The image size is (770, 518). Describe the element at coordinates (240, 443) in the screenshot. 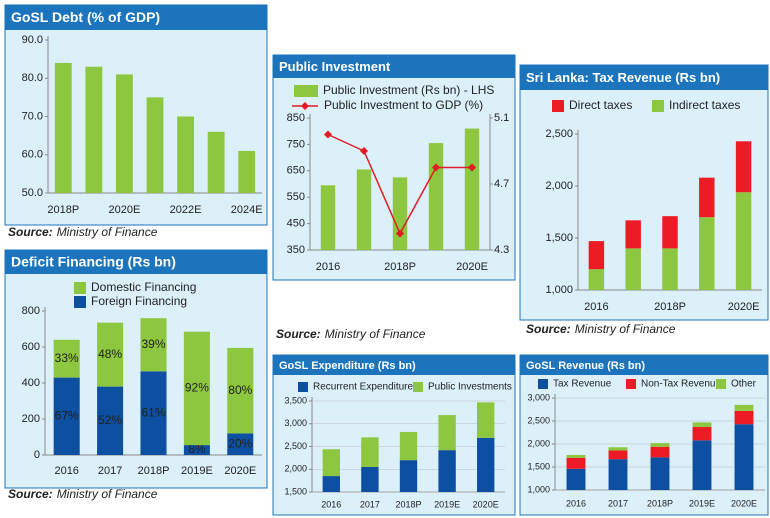

I see `percent-label: 20%` at that location.